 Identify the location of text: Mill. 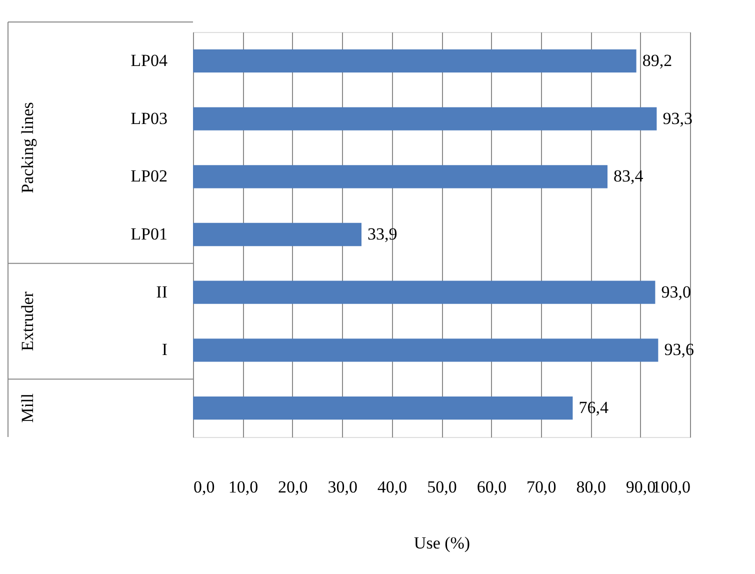
(27, 408).